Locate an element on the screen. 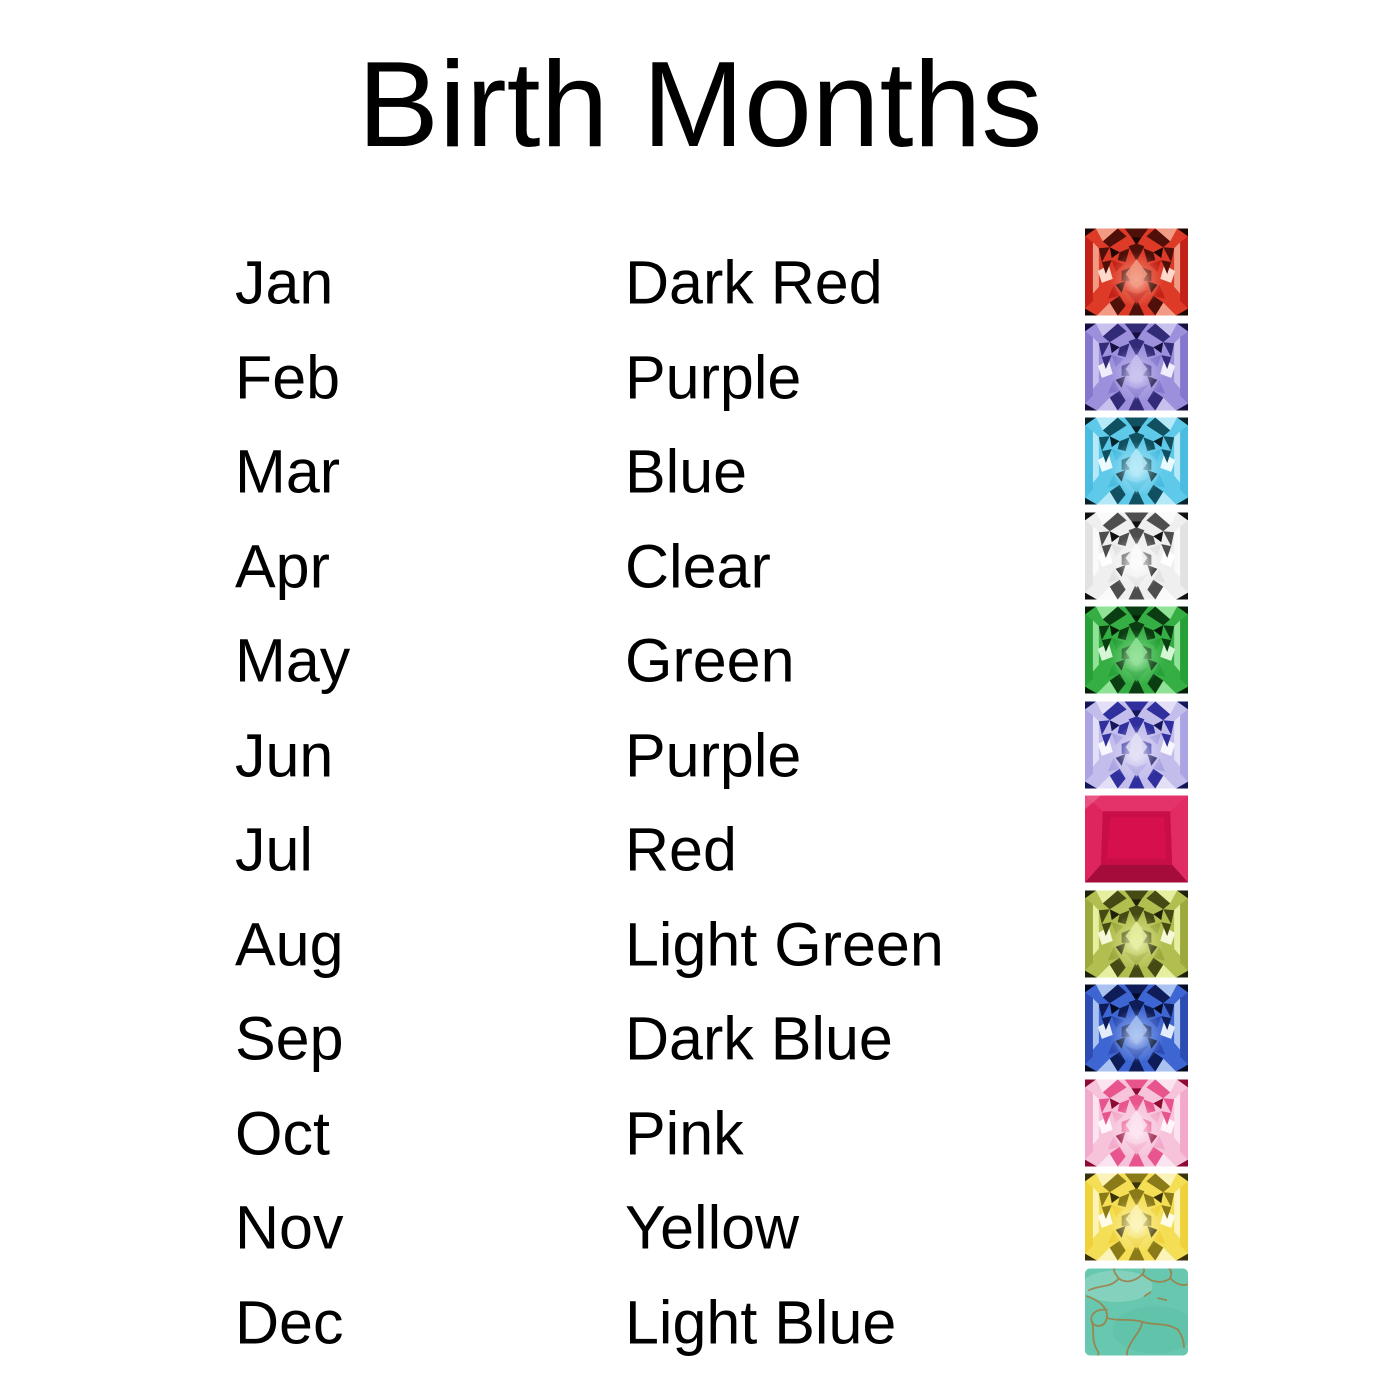 This screenshot has width=1400, height=1400. month-label: Jun is located at coordinates (284, 755).